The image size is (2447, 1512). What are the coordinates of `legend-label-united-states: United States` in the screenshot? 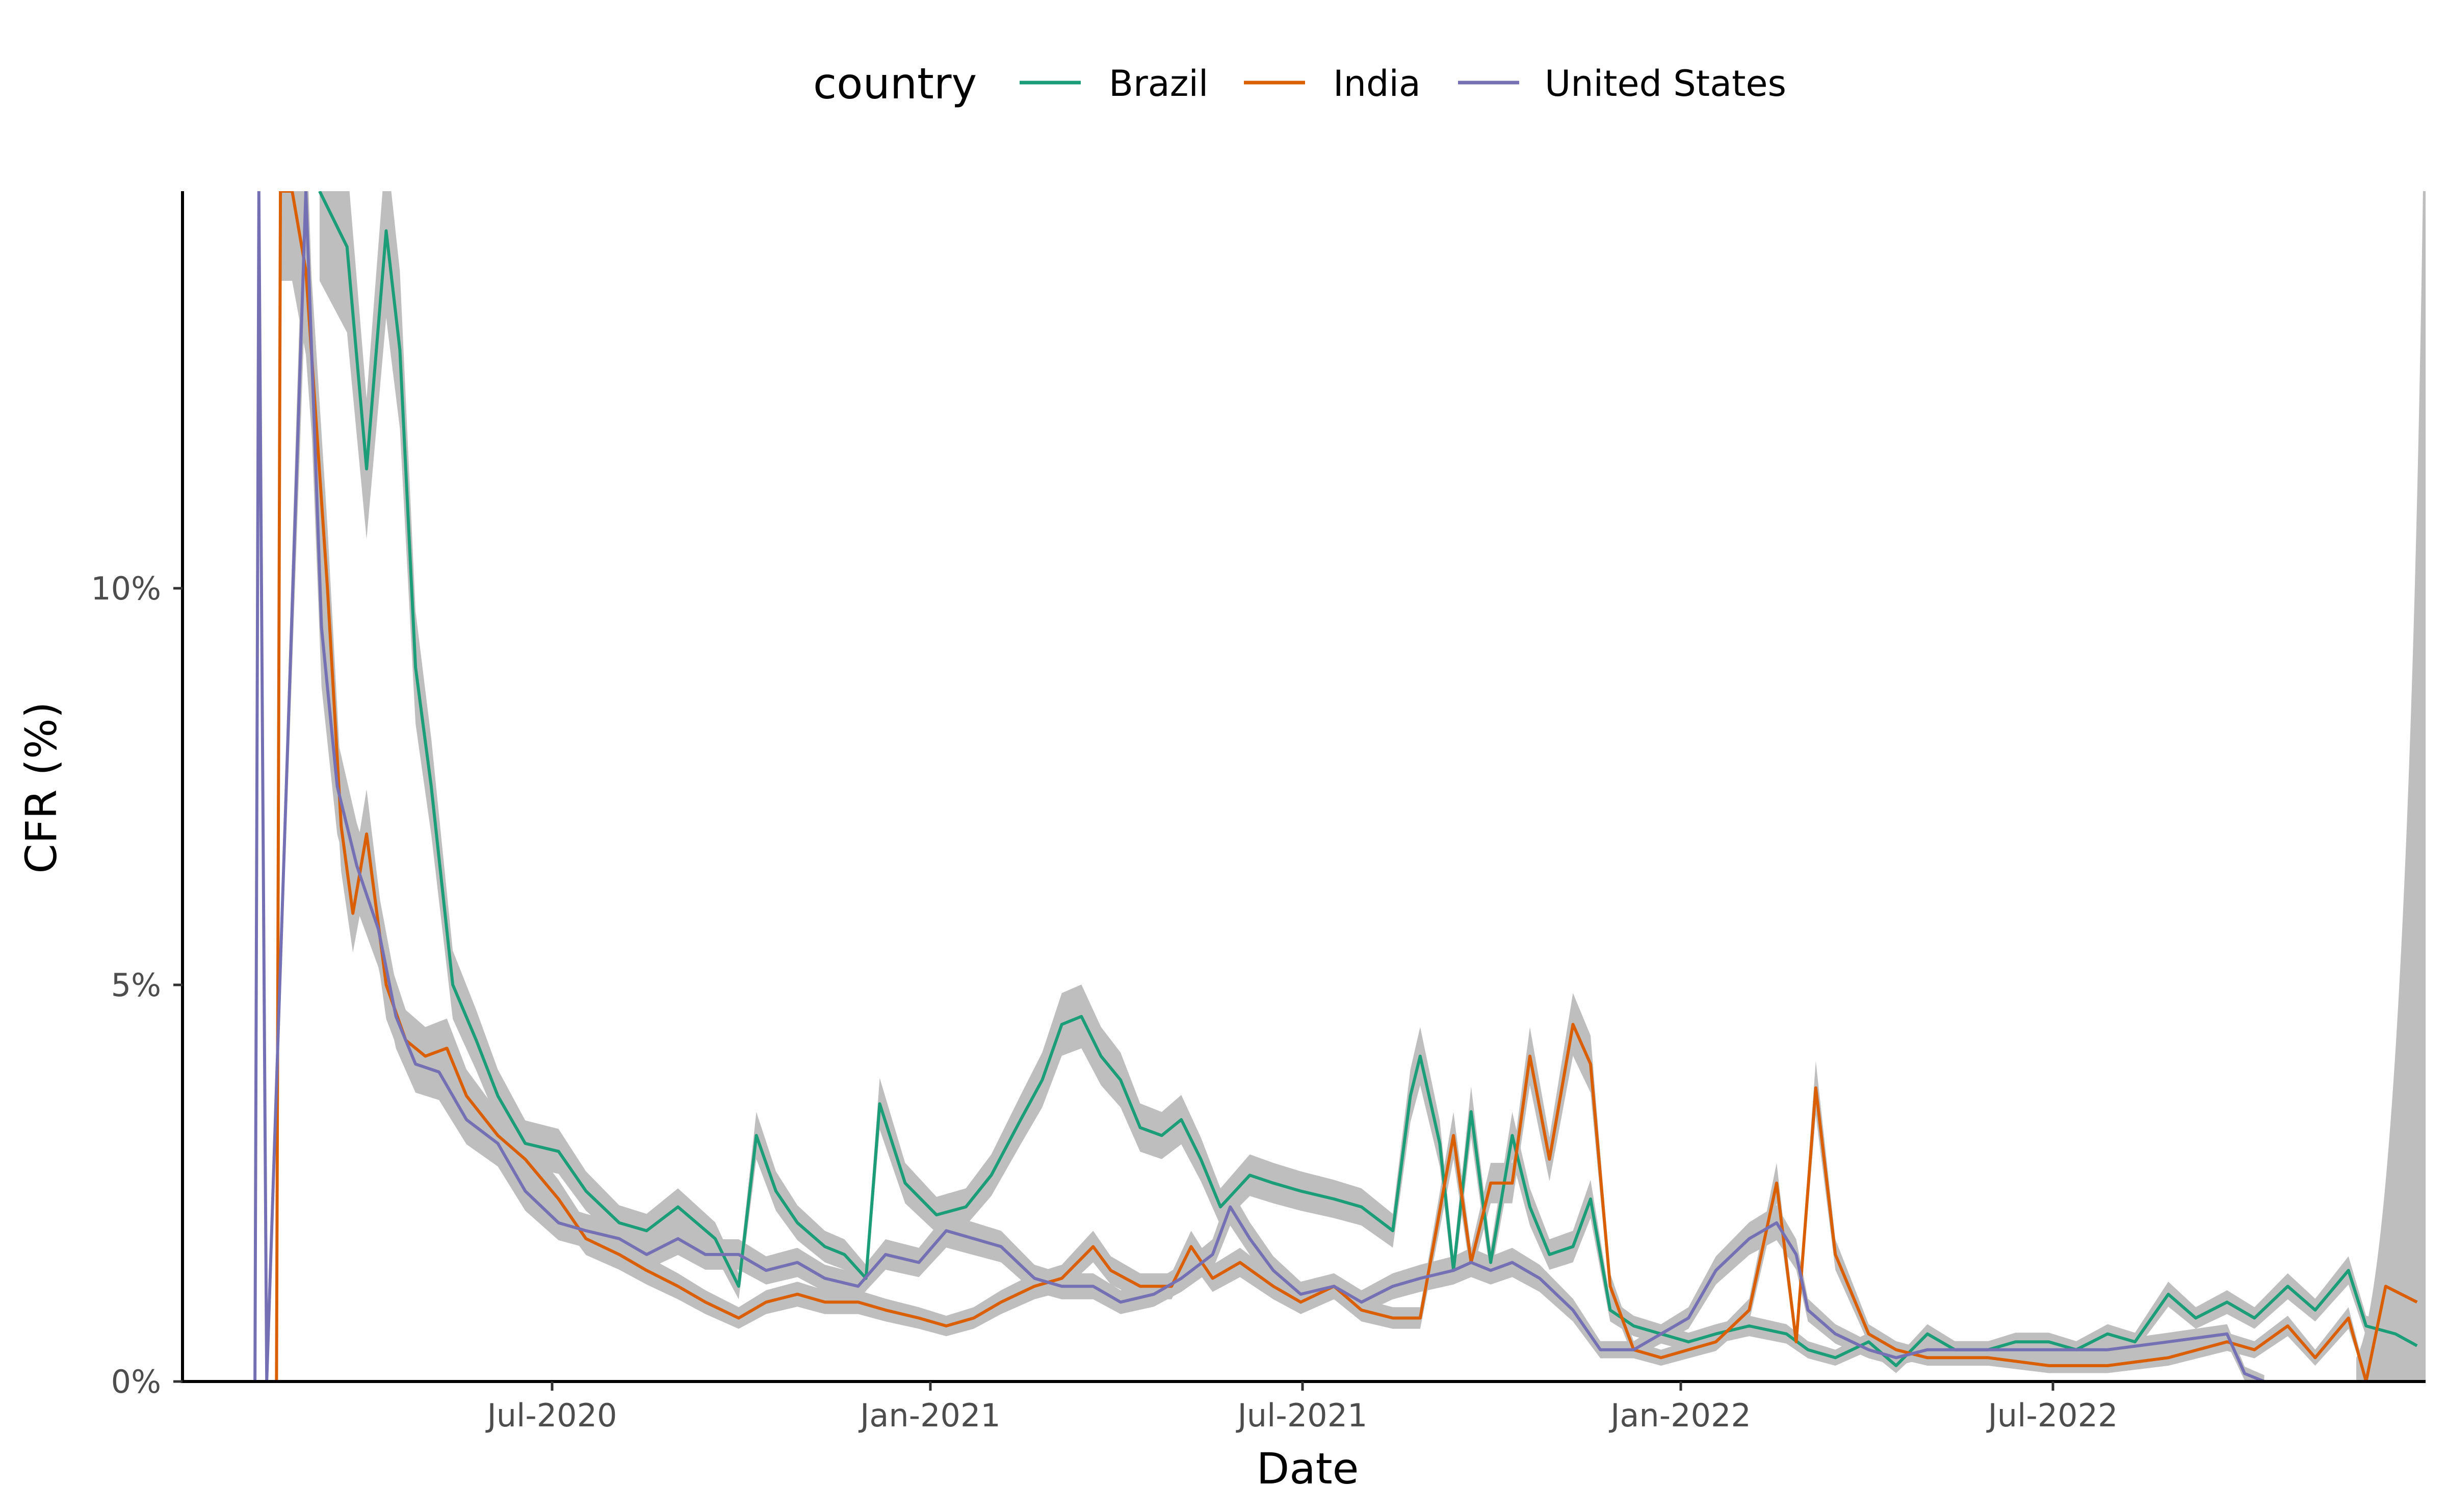 It's located at (1665, 84).